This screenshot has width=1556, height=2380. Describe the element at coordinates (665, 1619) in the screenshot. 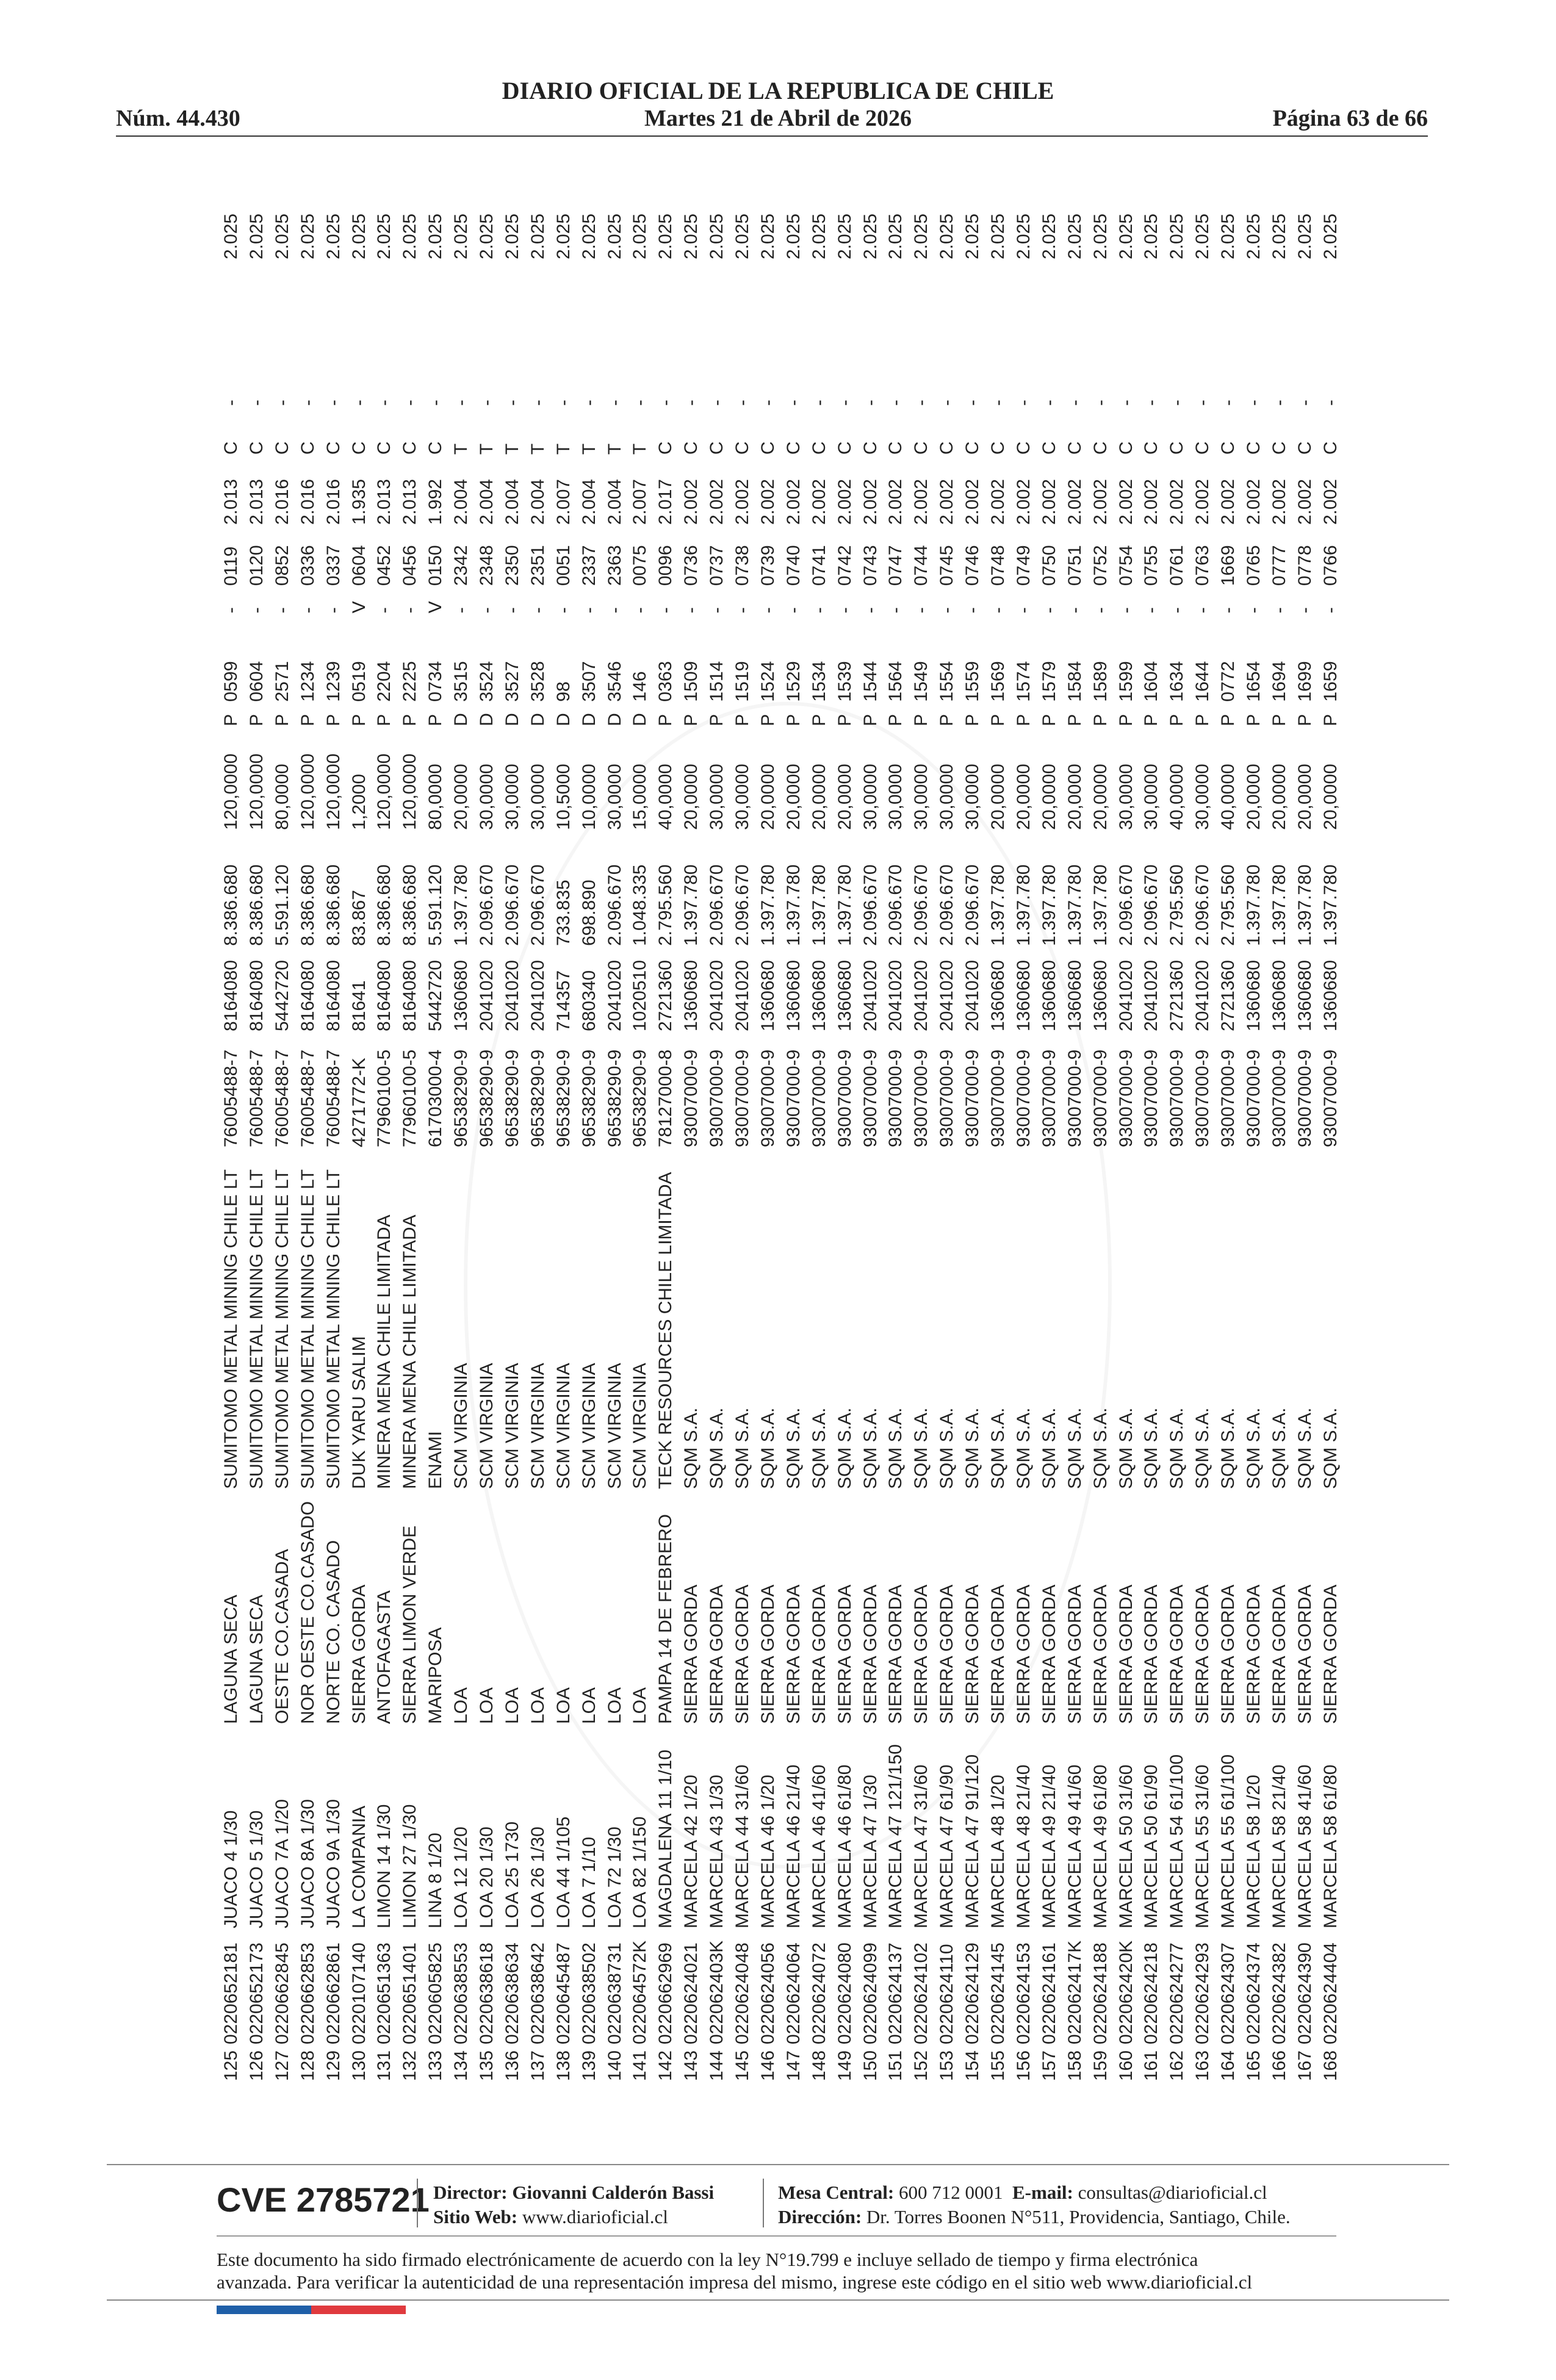

I see `cell-locality: PAMPA 14 DE FEBRERO` at that location.